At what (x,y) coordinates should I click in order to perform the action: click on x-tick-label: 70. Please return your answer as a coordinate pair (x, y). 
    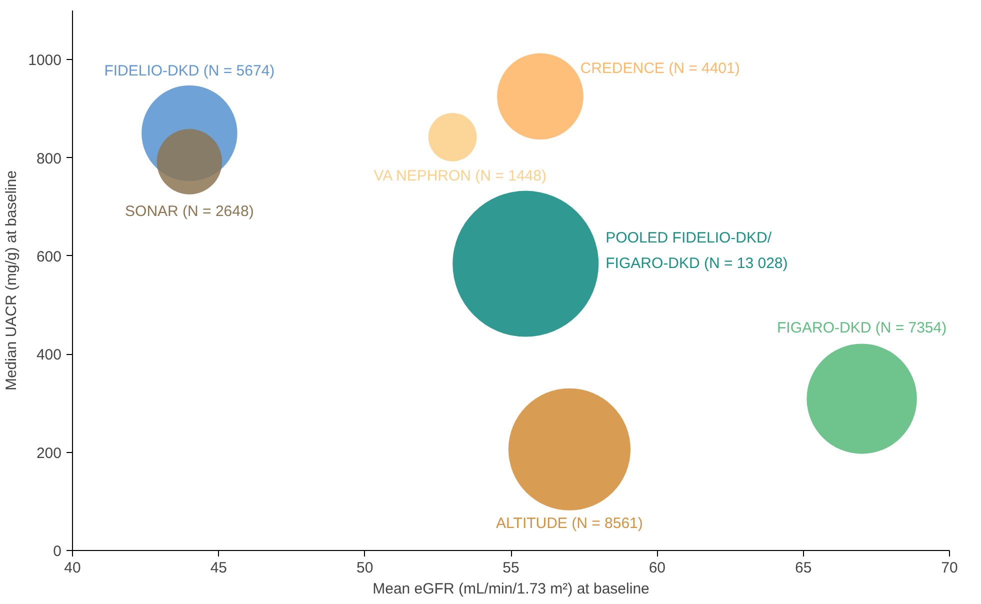
    Looking at the image, I should click on (949, 568).